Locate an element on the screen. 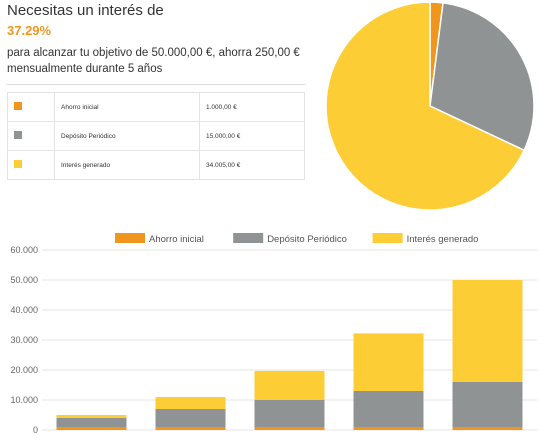 The height and width of the screenshot is (441, 540). y-tick-label: 40.000 is located at coordinates (24, 310).